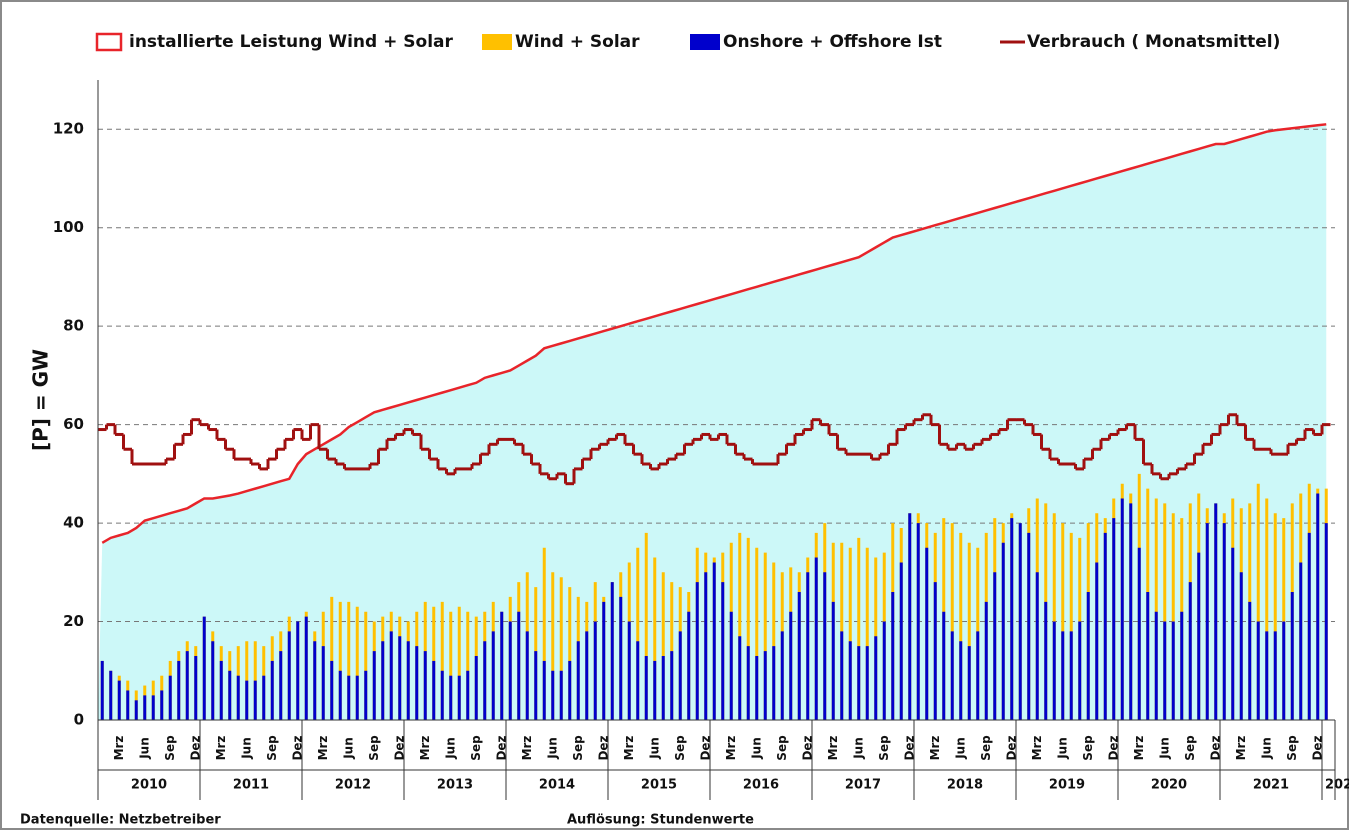 The height and width of the screenshot is (830, 1349). Describe the element at coordinates (1169, 785) in the screenshot. I see `year-label: 2020` at that location.